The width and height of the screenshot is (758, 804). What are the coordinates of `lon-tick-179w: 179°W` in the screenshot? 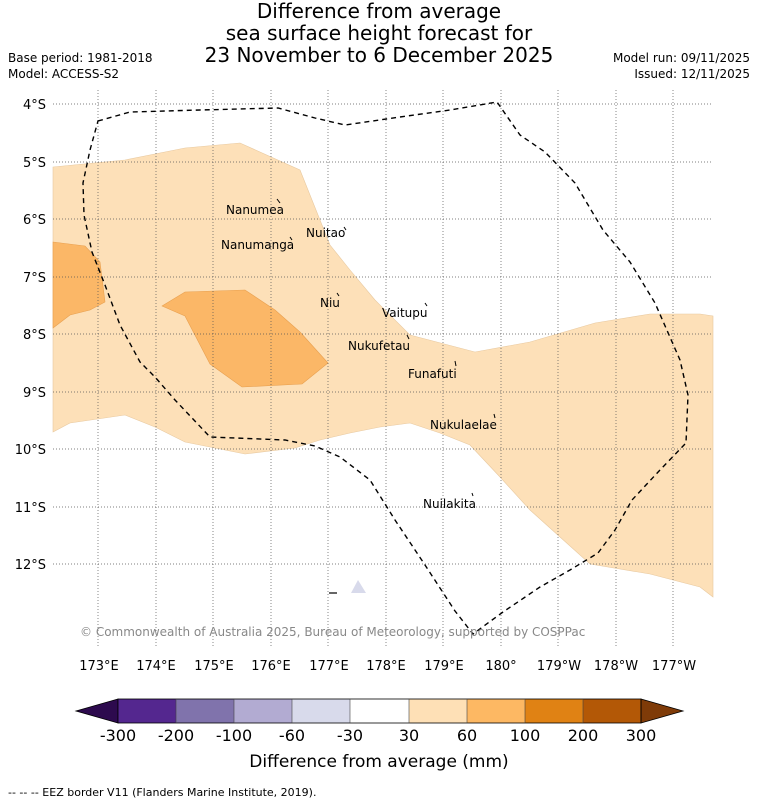 It's located at (559, 666).